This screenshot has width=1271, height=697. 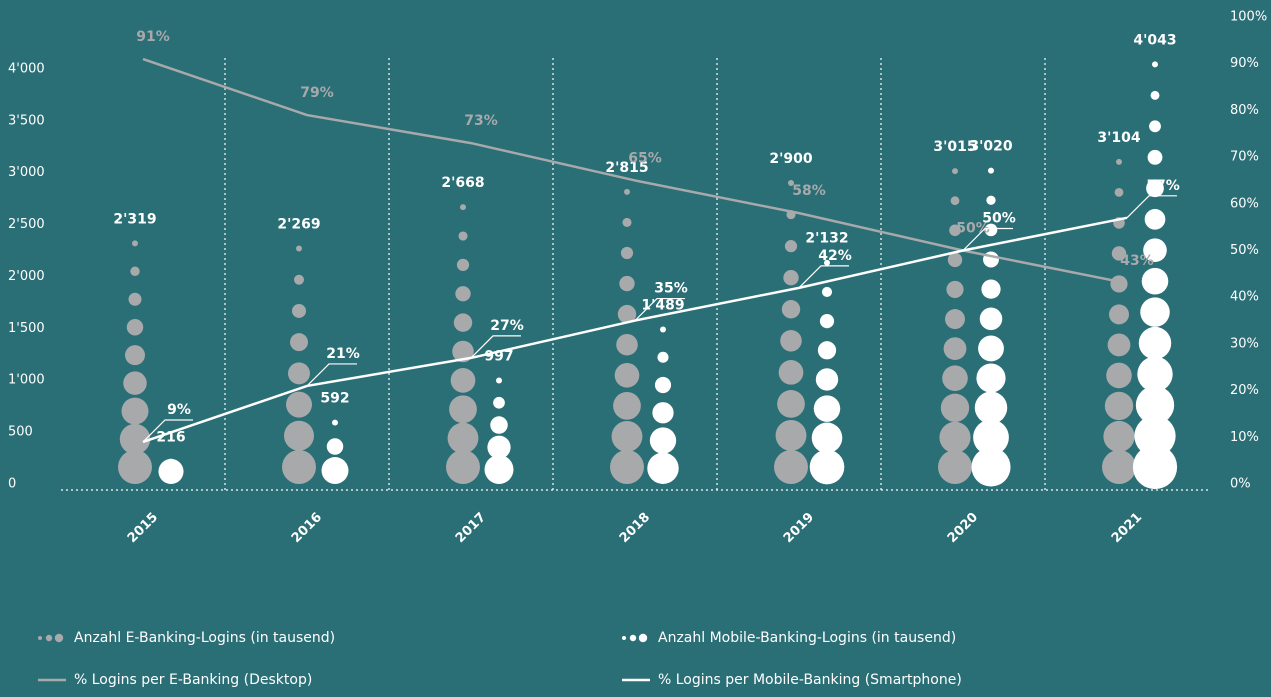 I want to click on data-label: 57%, so click(x=1163, y=186).